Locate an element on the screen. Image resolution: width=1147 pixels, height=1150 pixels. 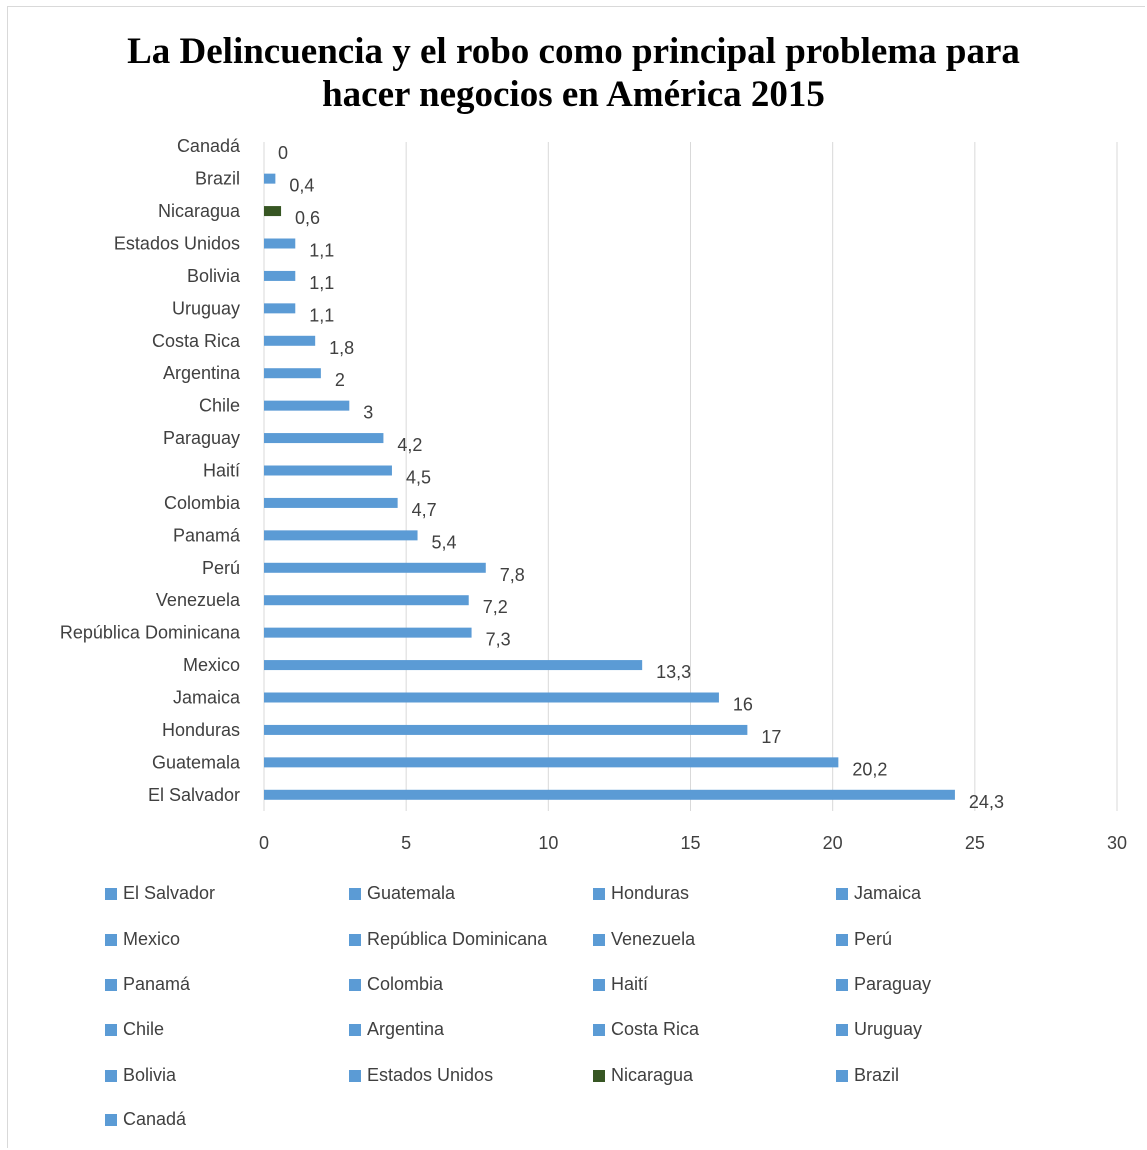
legend-label: Honduras is located at coordinates (650, 893).